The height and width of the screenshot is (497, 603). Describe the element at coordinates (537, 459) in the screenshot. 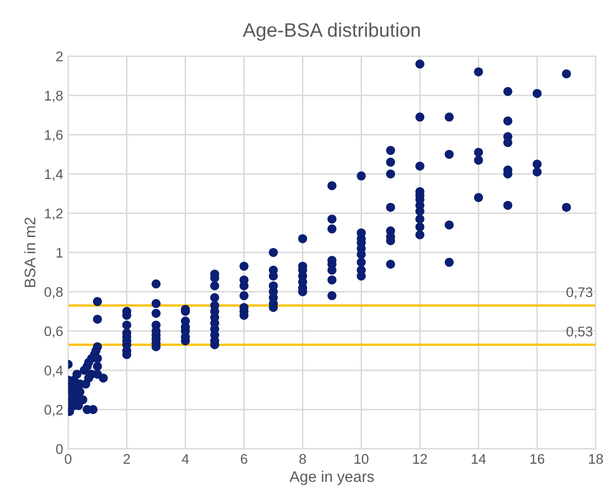

I see `x-tick-label: 16` at that location.